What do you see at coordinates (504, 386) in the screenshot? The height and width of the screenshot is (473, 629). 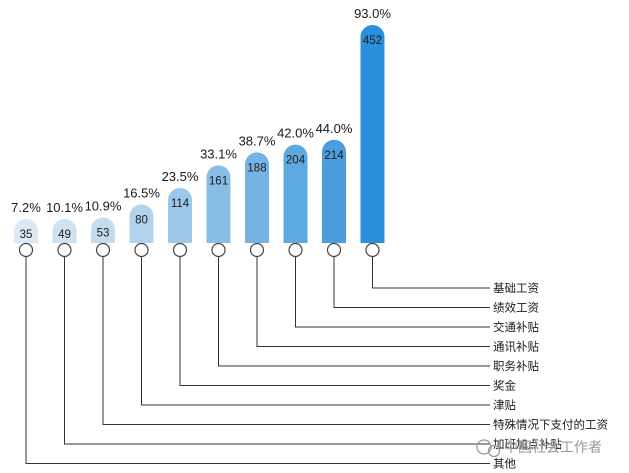 I see `category-label: 奖金` at bounding box center [504, 386].